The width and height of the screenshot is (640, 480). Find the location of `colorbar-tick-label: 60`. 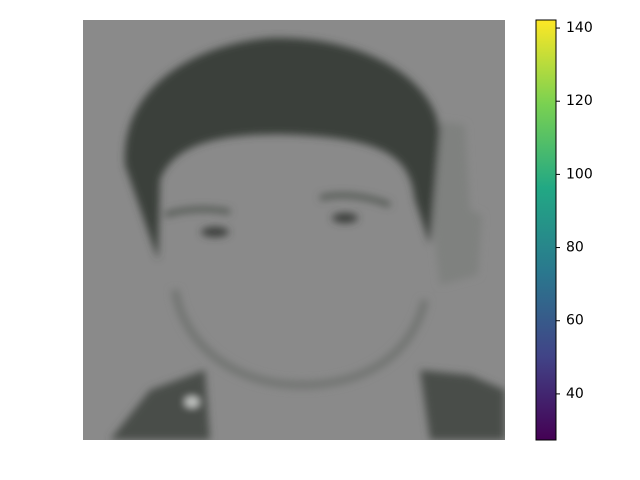

colorbar-tick-label: 60 is located at coordinates (575, 321).